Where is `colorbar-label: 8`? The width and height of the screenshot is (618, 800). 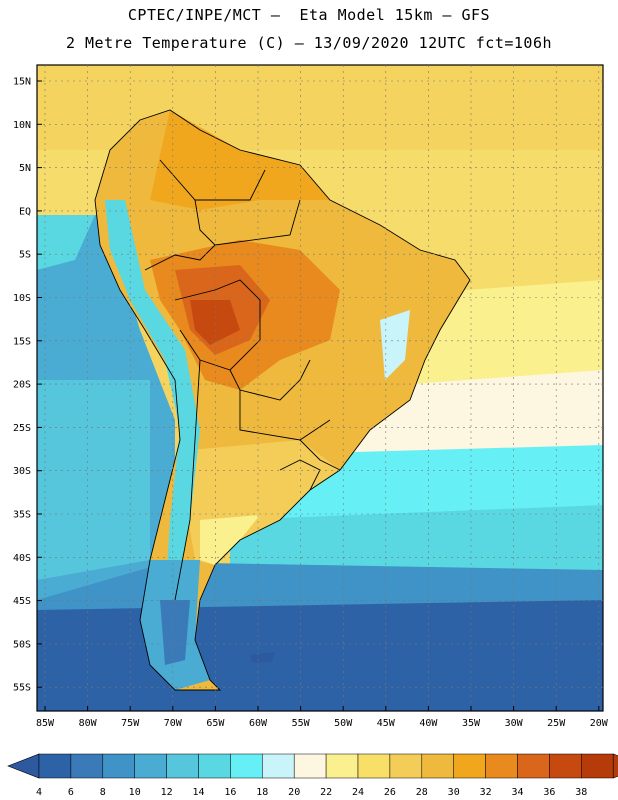 colorbar-label: 8 is located at coordinates (103, 792).